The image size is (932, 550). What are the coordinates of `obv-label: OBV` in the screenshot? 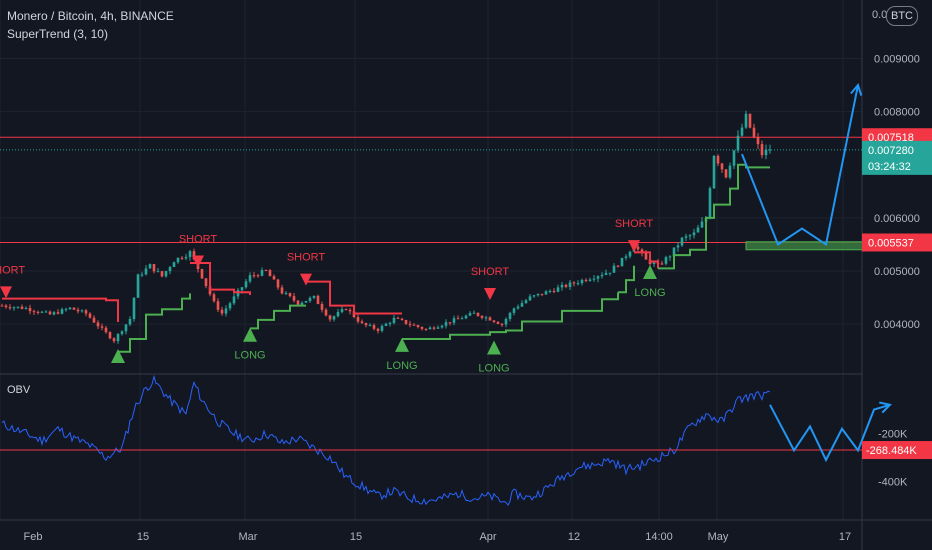 It's located at (19, 390).